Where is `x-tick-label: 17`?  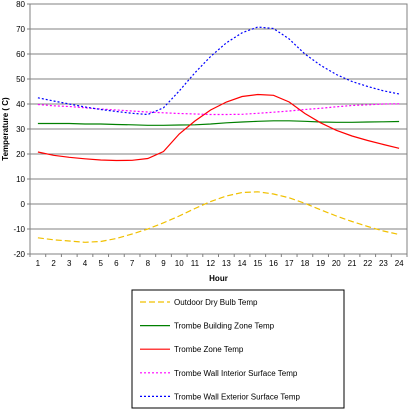
x-tick-label: 17 is located at coordinates (289, 263).